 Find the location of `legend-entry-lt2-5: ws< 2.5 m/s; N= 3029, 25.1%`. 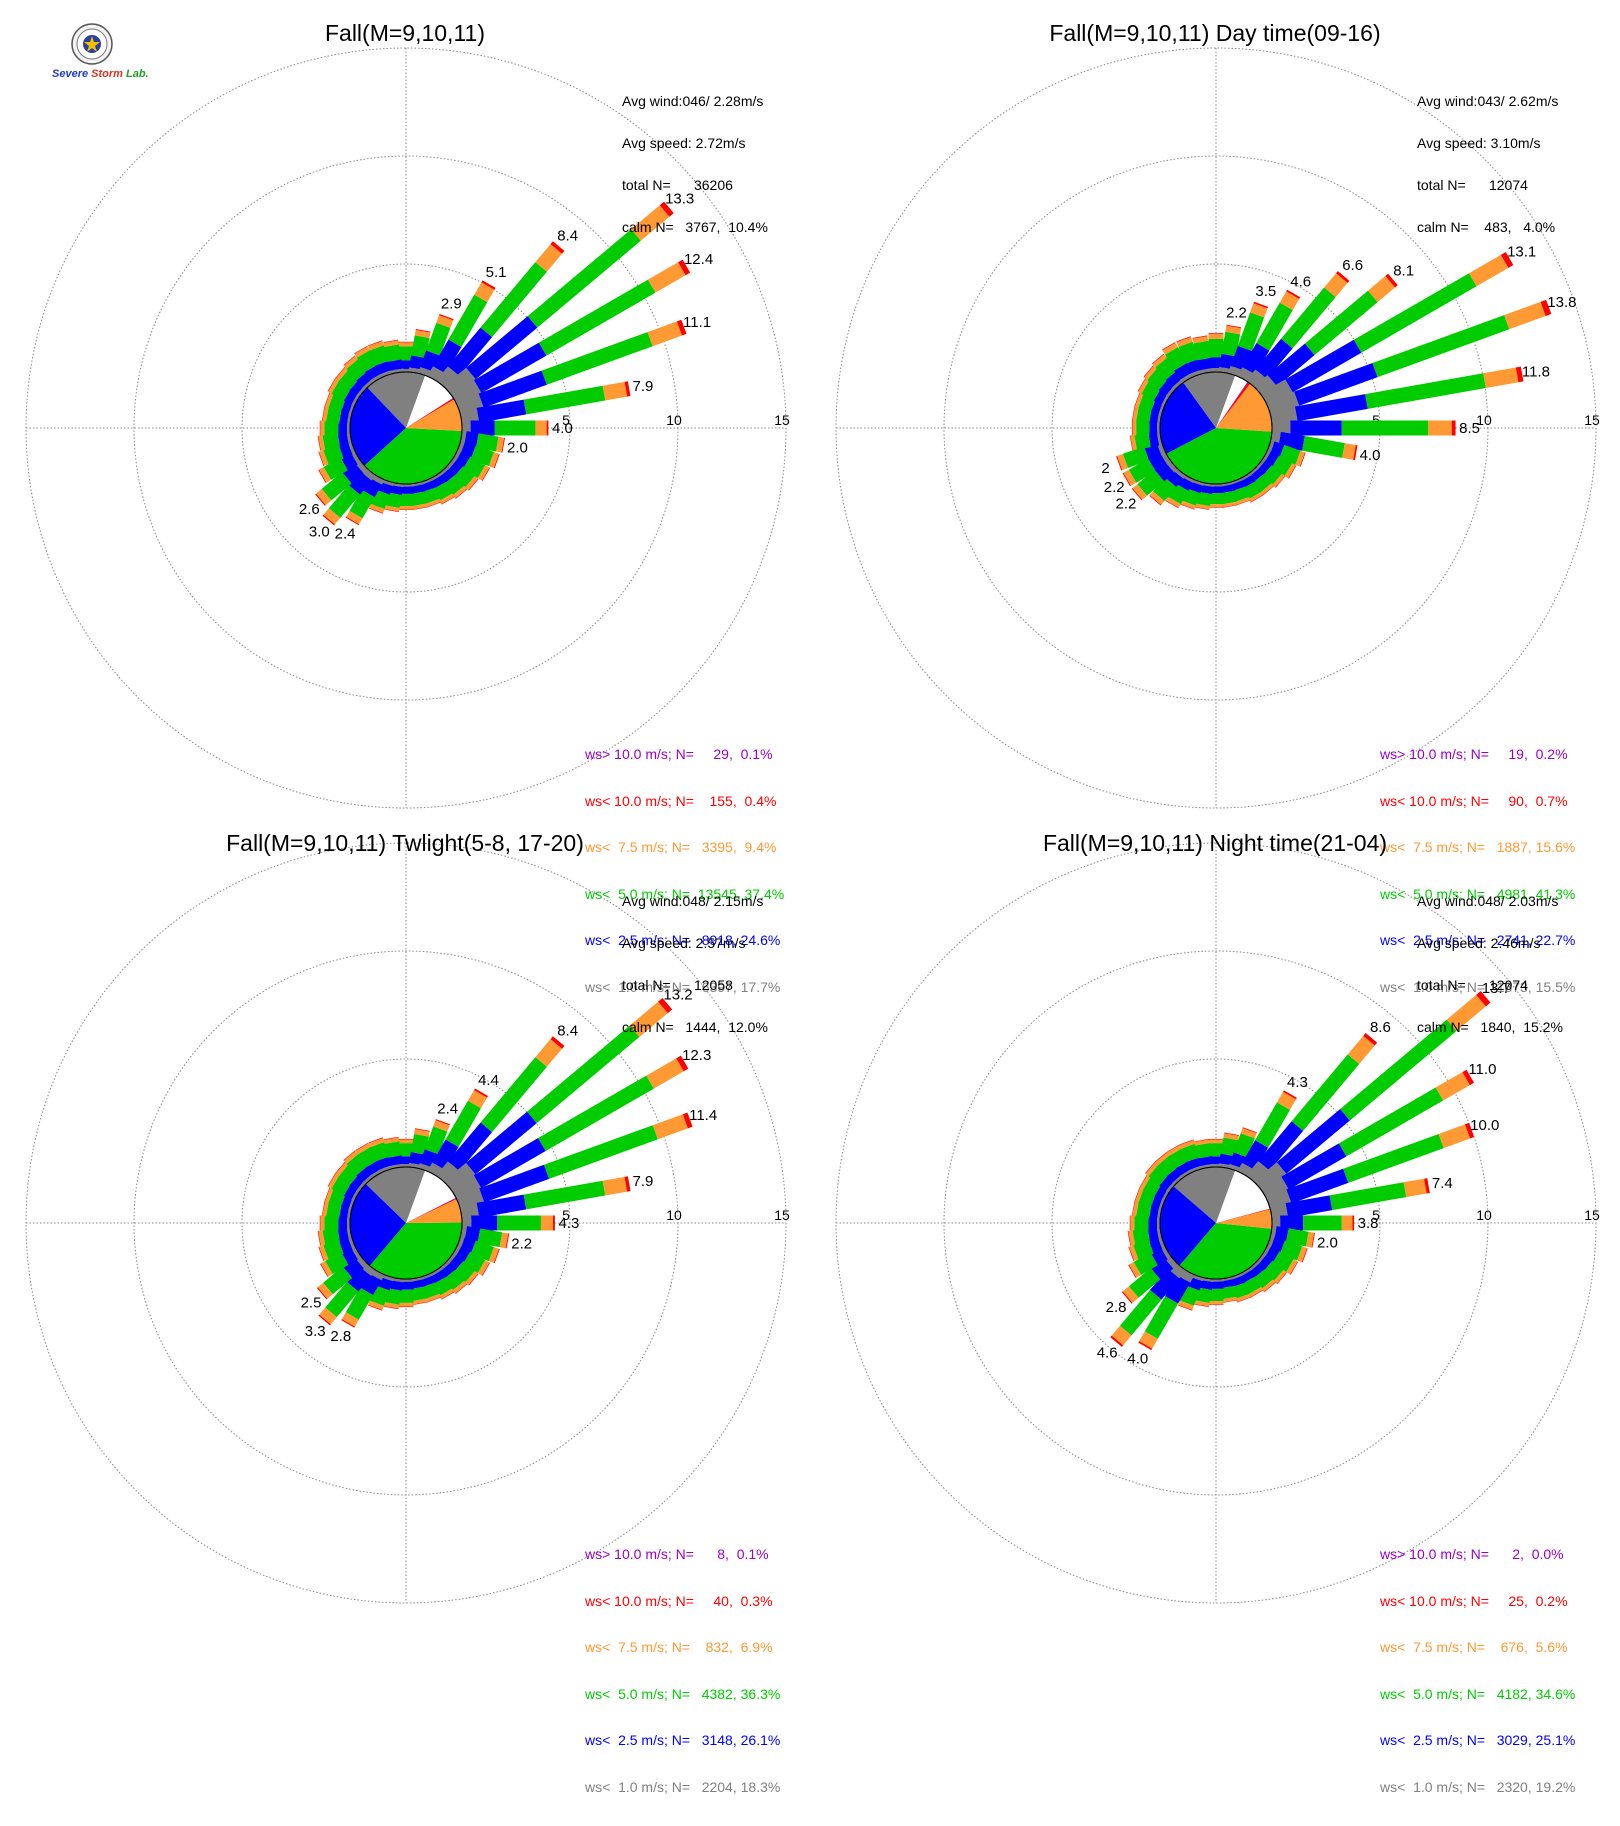

legend-entry-lt2-5: ws< 2.5 m/s; N= 3029, 25.1% is located at coordinates (1477, 1741).